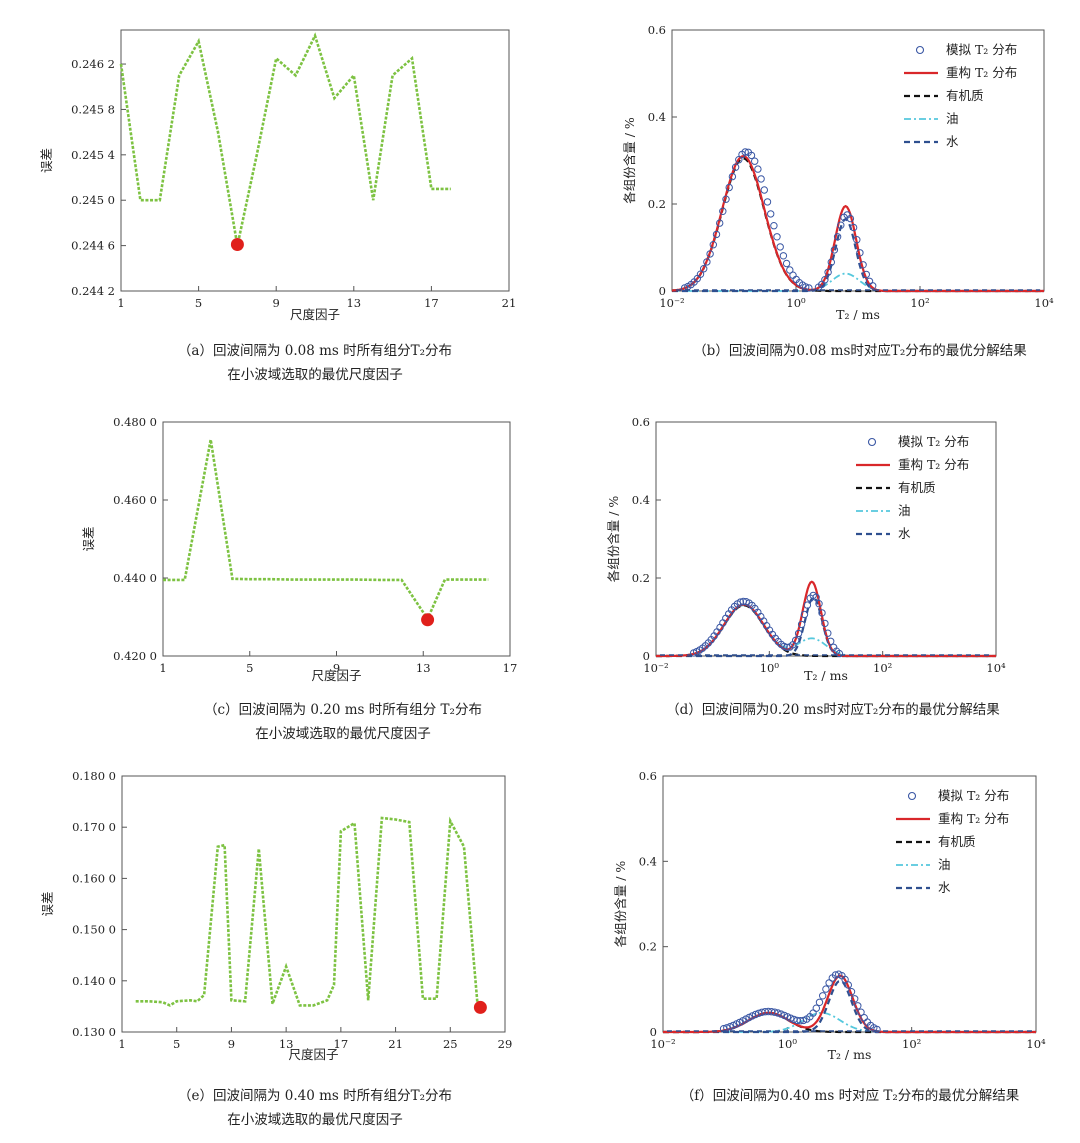 The image size is (1080, 1143). Describe the element at coordinates (93, 155) in the screenshot. I see `y-tick-label: 0.245 4` at that location.